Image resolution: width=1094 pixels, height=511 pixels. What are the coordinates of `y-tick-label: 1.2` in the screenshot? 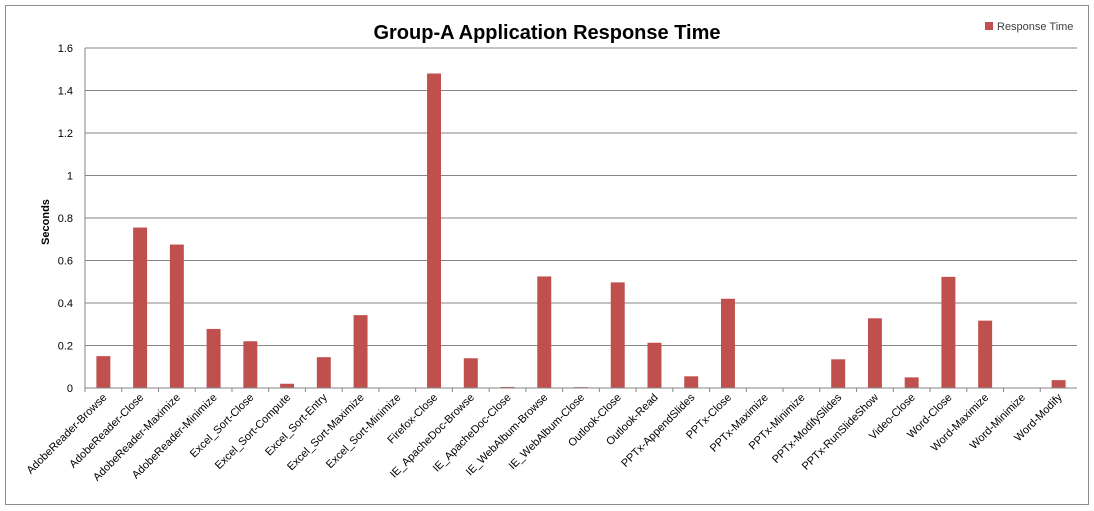 It's located at (65, 134).